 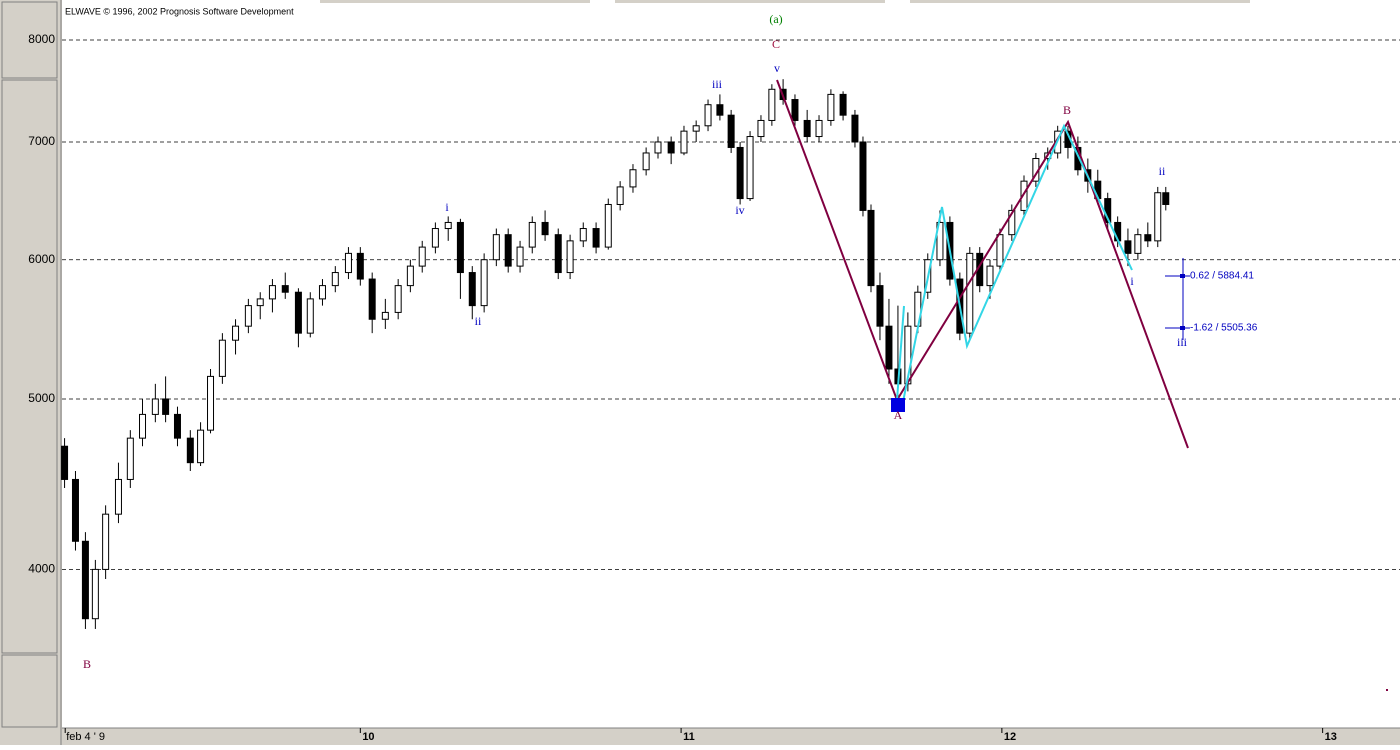 I want to click on x-axis-panel, so click(x=731, y=736).